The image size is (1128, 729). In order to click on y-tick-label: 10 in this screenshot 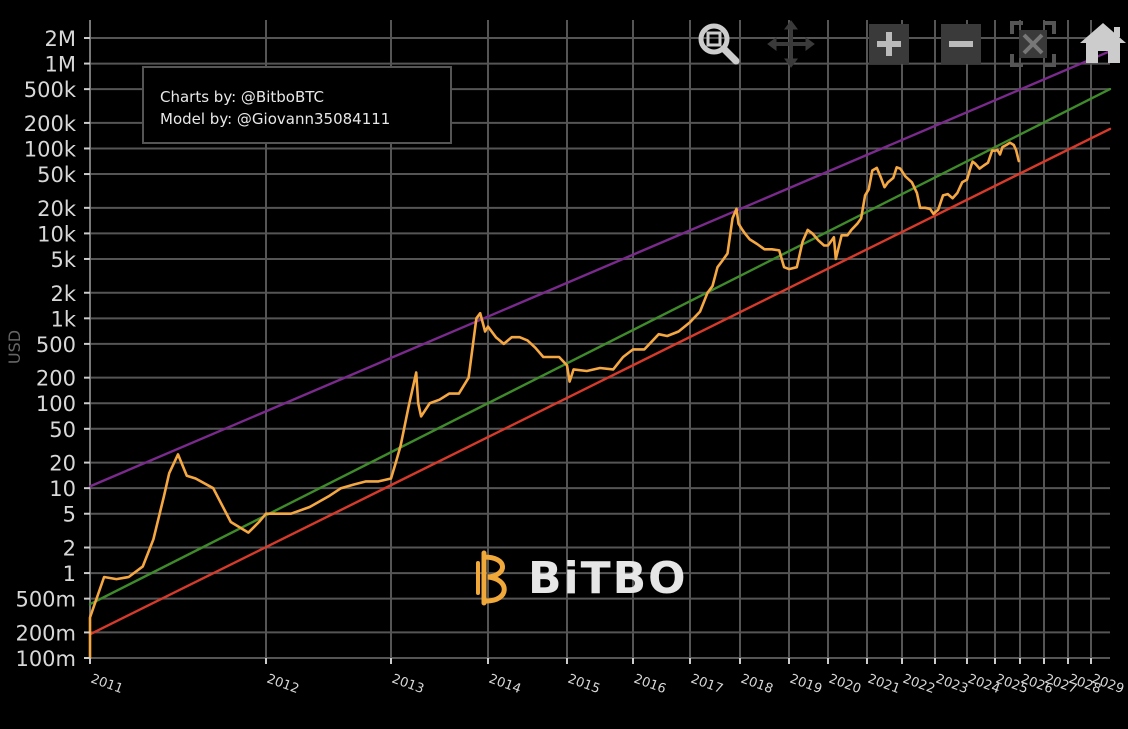, I will do `click(62, 489)`.